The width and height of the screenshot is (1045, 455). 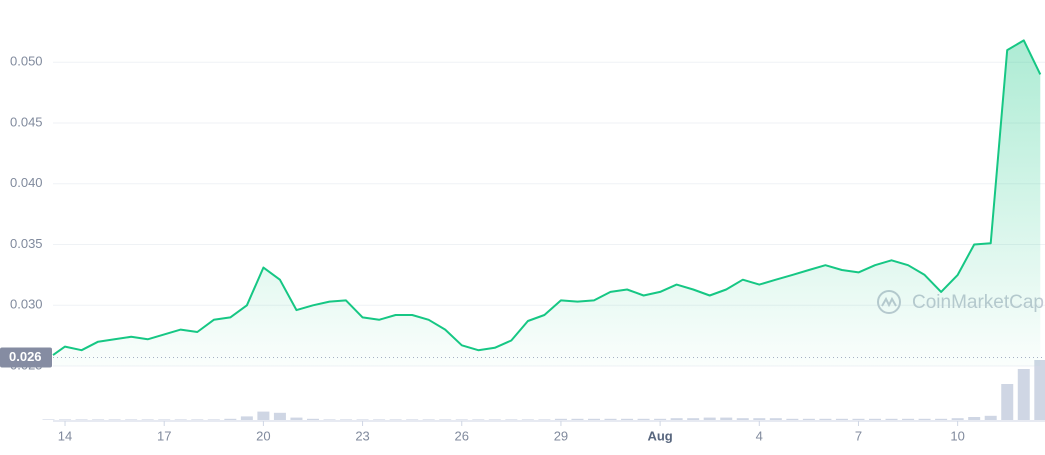 I want to click on x-tick-label: 29, so click(x=561, y=435).